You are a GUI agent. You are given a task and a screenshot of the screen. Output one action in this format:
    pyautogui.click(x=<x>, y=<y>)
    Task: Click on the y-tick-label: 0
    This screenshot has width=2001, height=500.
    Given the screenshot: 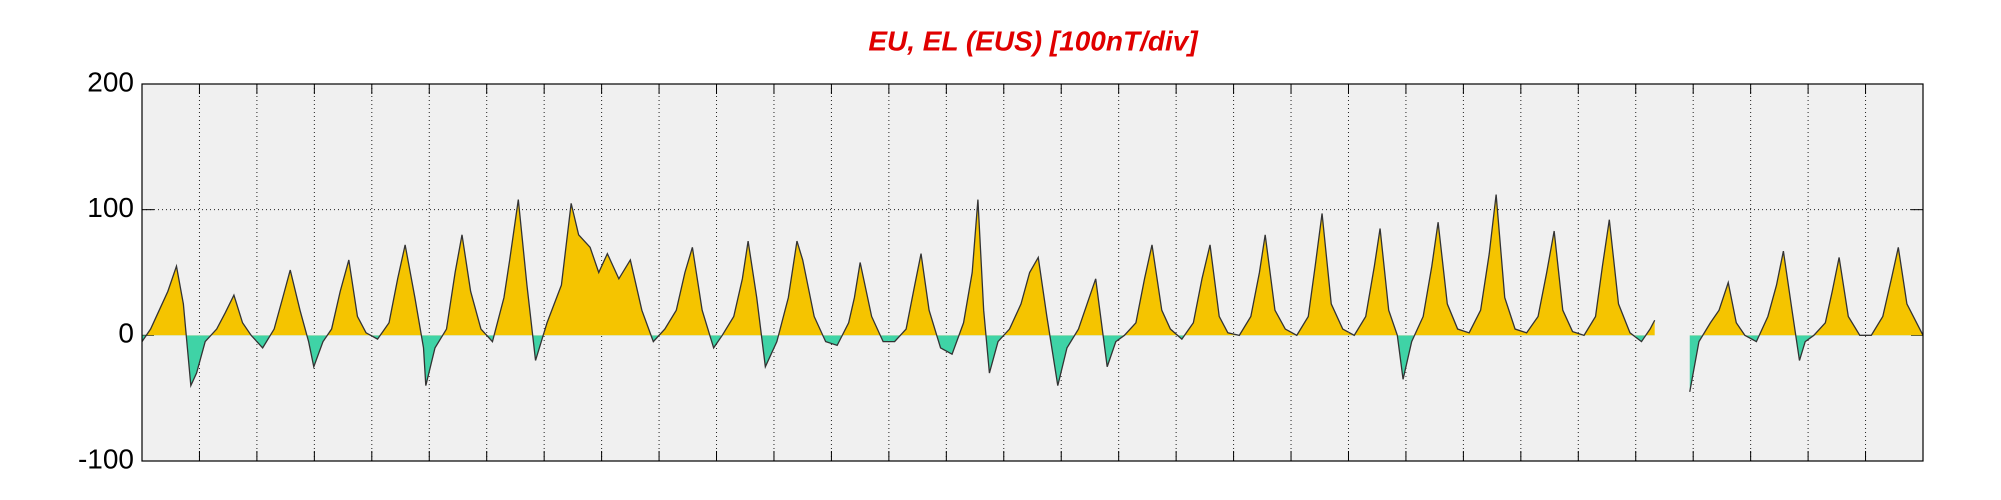 What is the action you would take?
    pyautogui.click(x=126, y=333)
    